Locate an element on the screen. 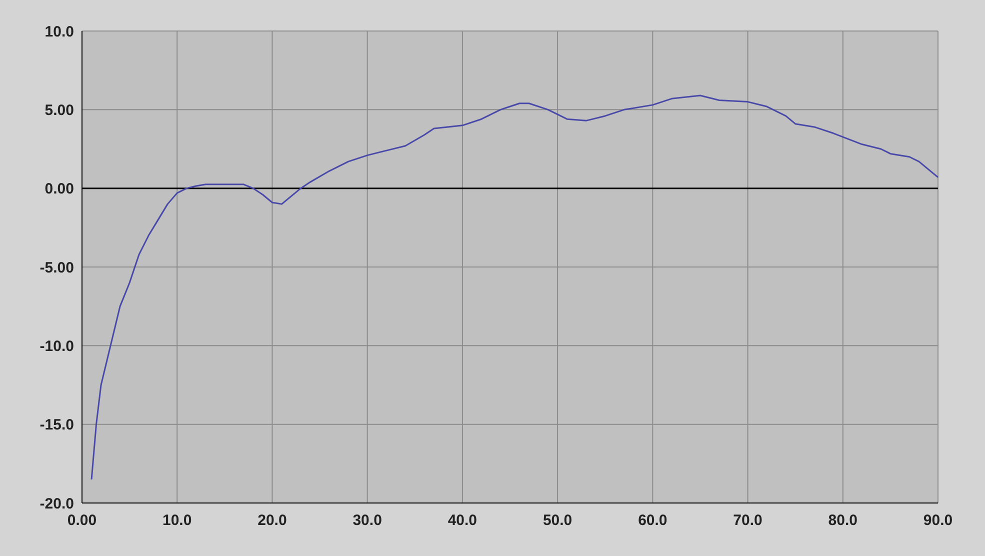 The height and width of the screenshot is (556, 985). x-tick-label: 20.0 is located at coordinates (272, 520).